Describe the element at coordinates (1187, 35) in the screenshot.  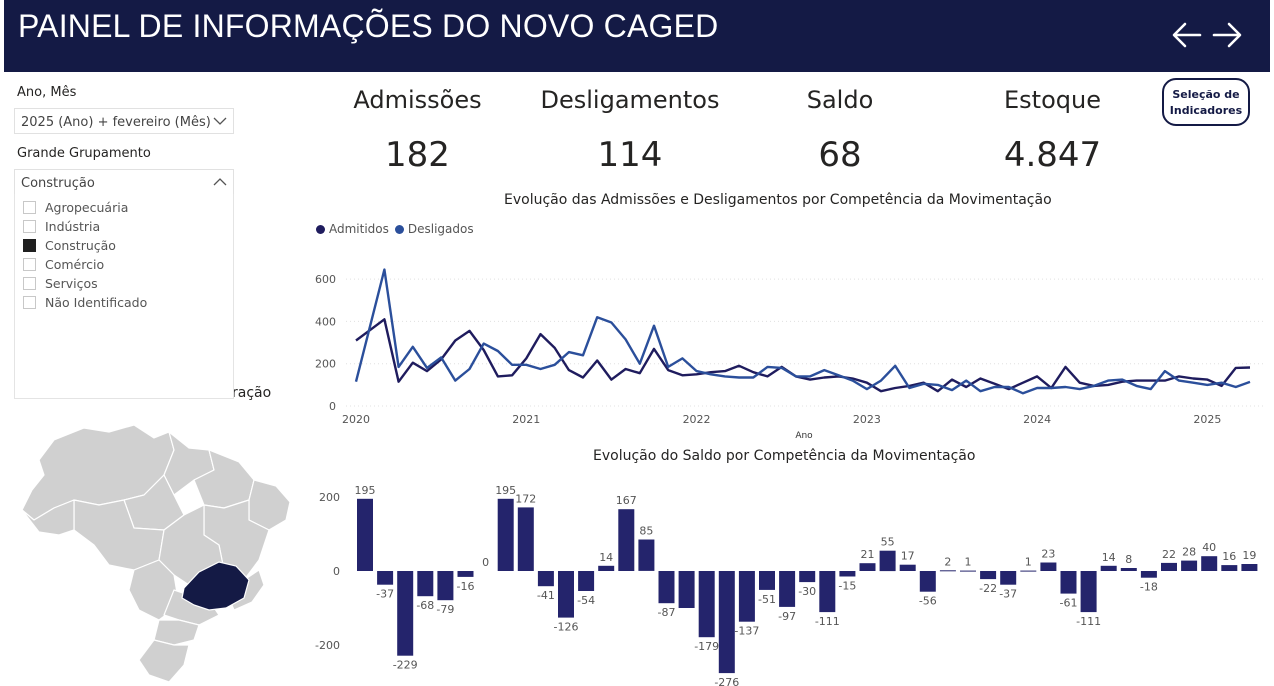
I see `arrow-left-icon` at that location.